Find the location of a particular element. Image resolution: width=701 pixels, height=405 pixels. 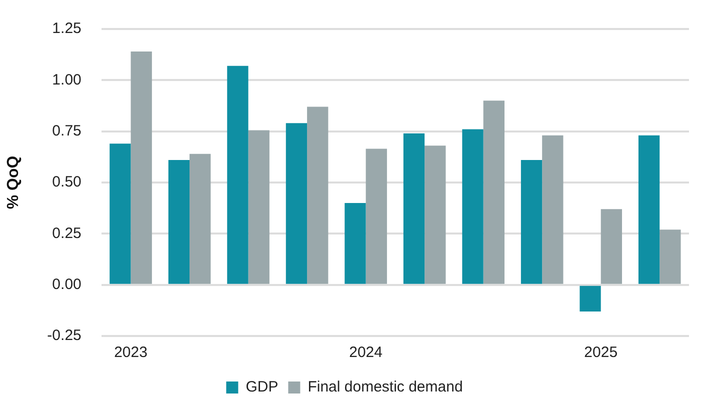

y-tick-label: 0.00 is located at coordinates (67, 284).